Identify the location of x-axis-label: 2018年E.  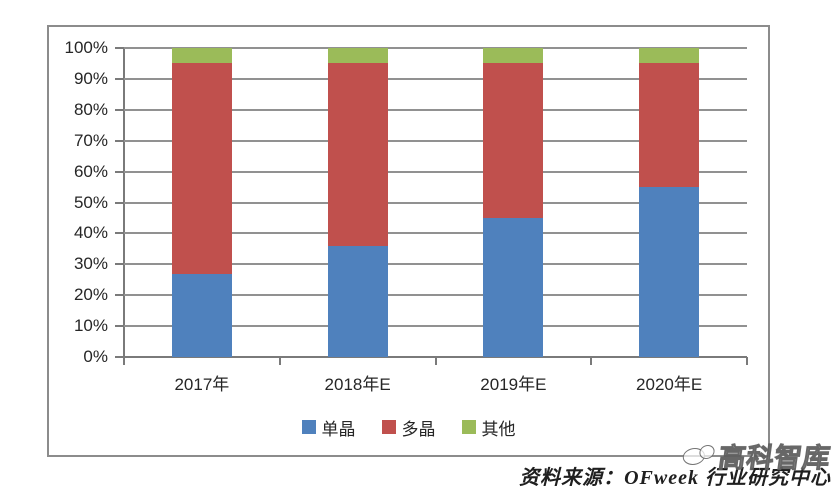
(357, 384).